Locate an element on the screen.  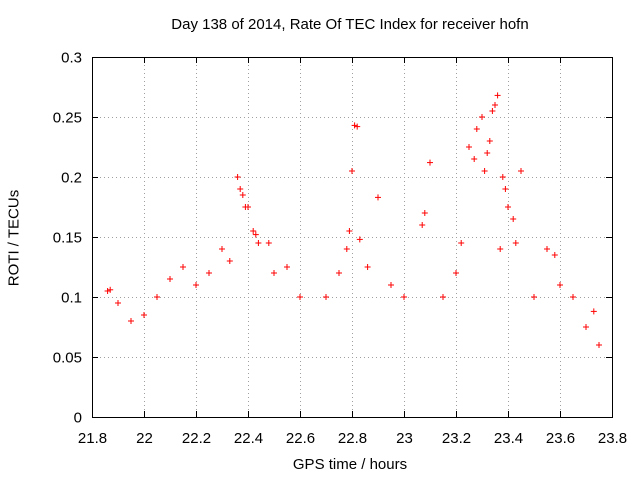
y-axis-label: ROTI / TECUs is located at coordinates (14, 238).